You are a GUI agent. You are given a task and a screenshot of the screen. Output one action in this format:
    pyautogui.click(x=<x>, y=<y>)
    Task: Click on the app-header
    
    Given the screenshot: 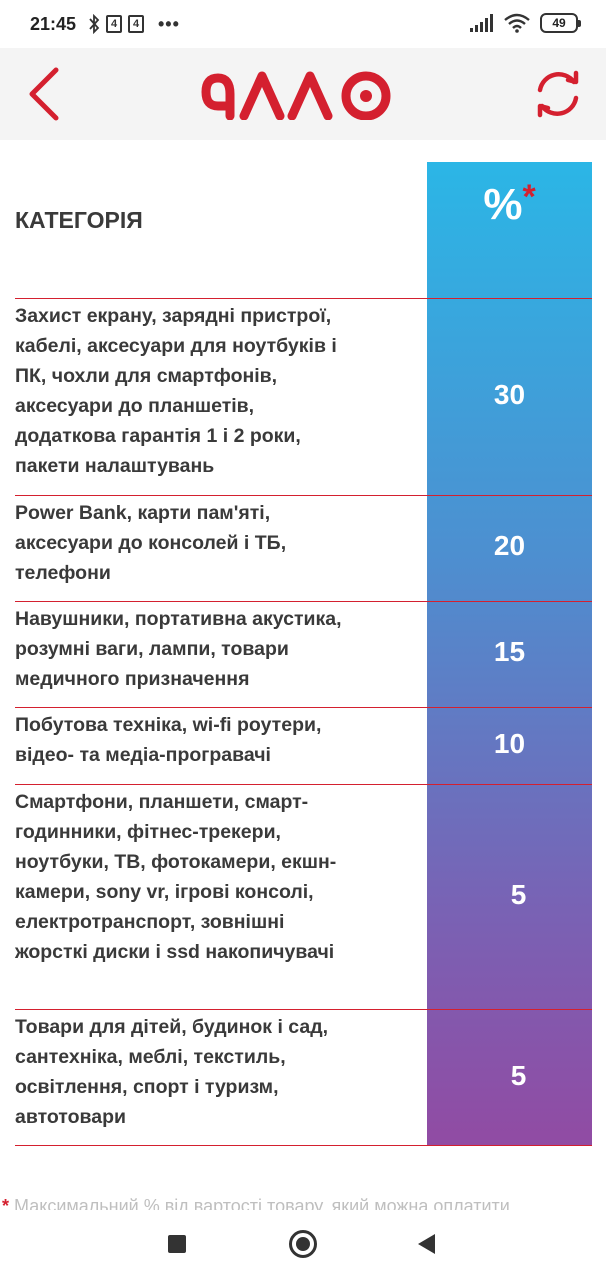 What is the action you would take?
    pyautogui.click(x=303, y=94)
    